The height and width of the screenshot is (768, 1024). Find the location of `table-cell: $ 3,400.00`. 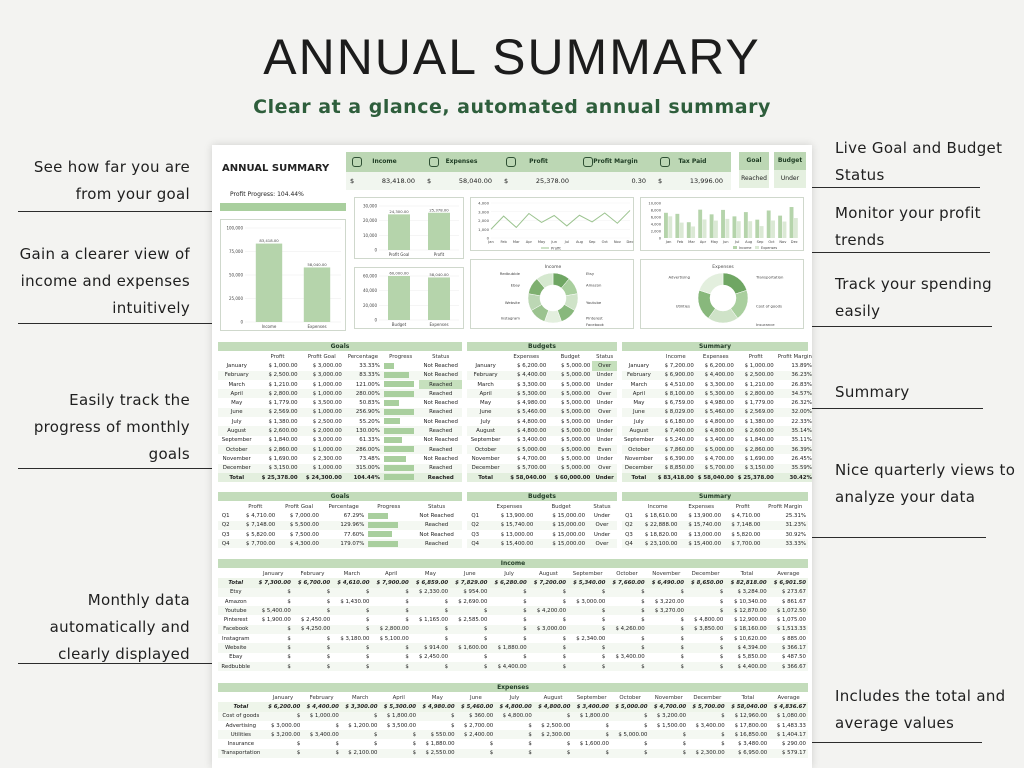

table-cell: $ 3,400.00 is located at coordinates (719, 440).